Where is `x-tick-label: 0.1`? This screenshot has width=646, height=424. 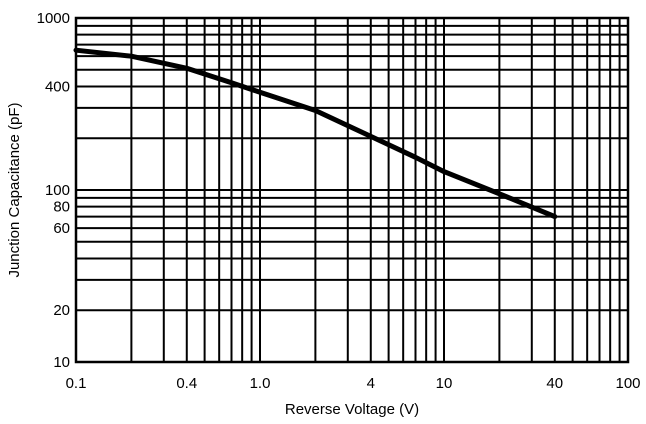
x-tick-label: 0.1 is located at coordinates (76, 383).